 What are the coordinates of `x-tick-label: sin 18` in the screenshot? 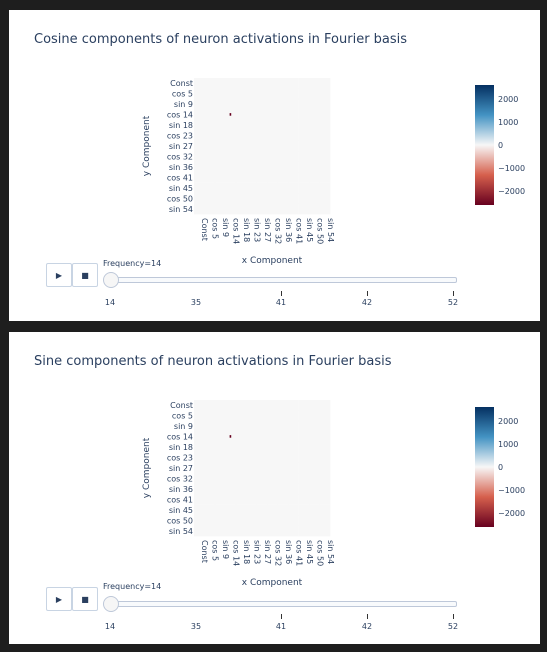 It's located at (246, 552).